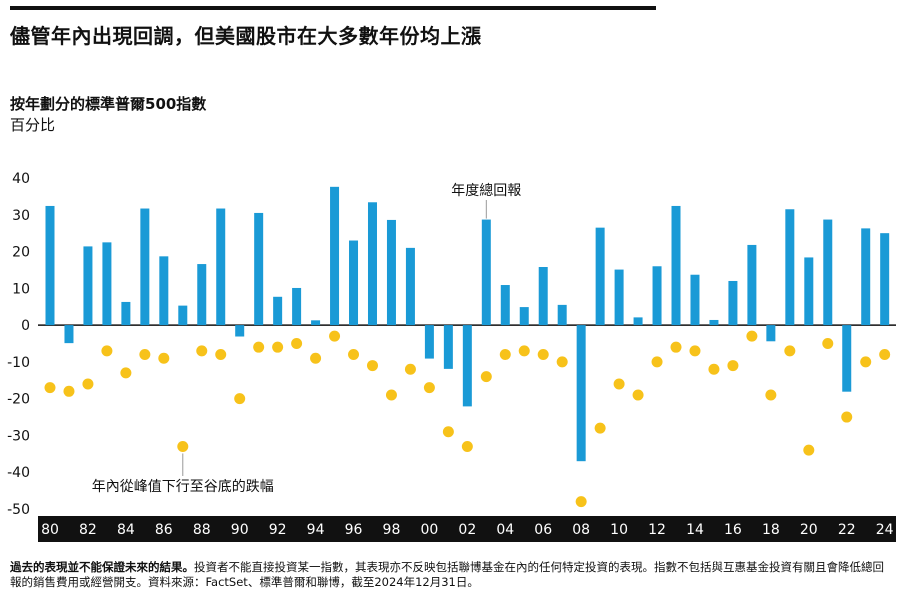 The image size is (904, 594). I want to click on dot-1993, so click(297, 343).